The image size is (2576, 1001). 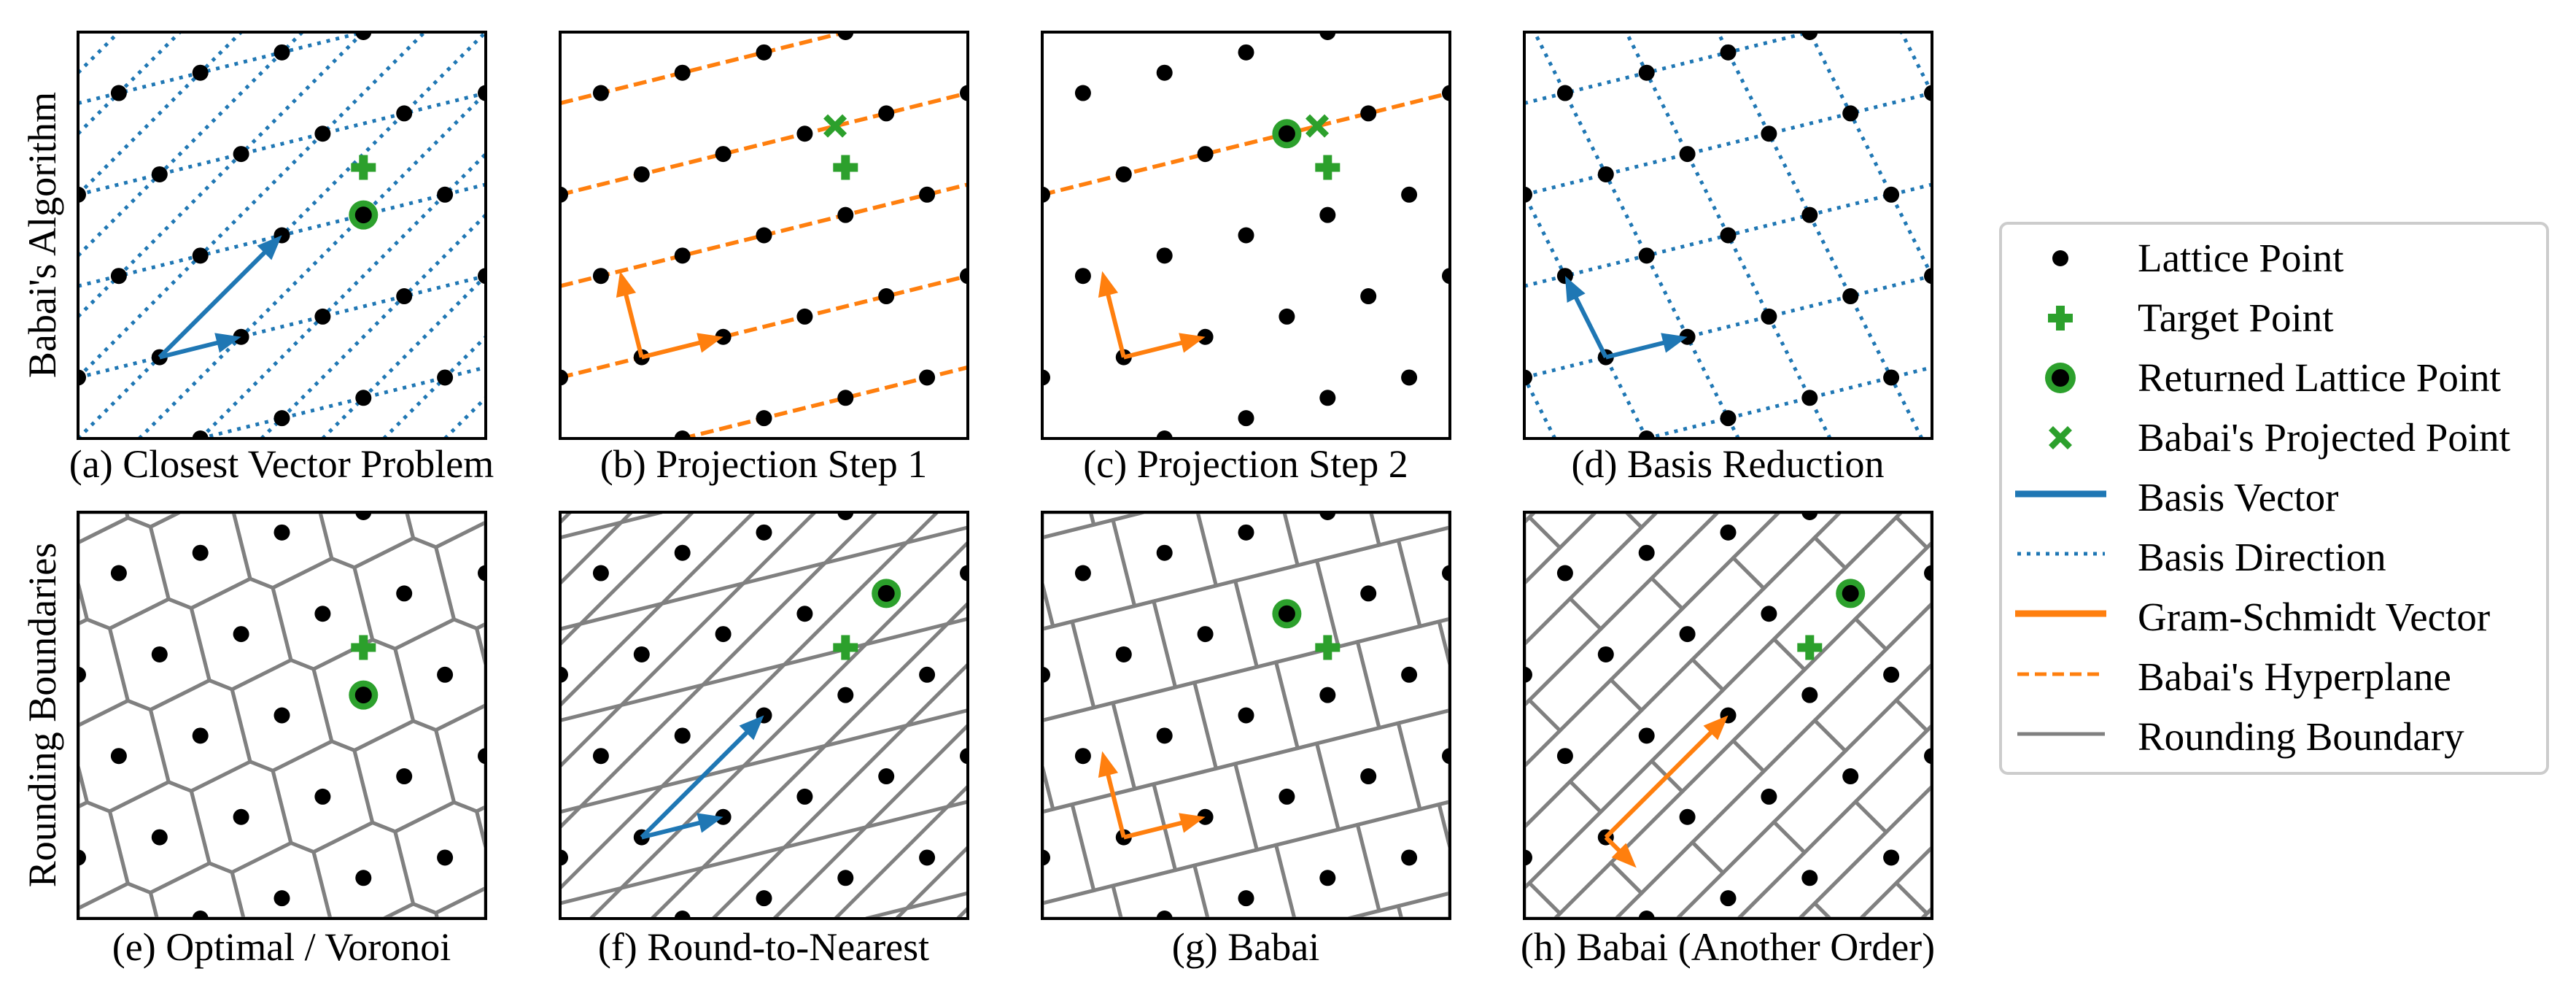 I want to click on lattice-dot-icon, so click(x=2060, y=258).